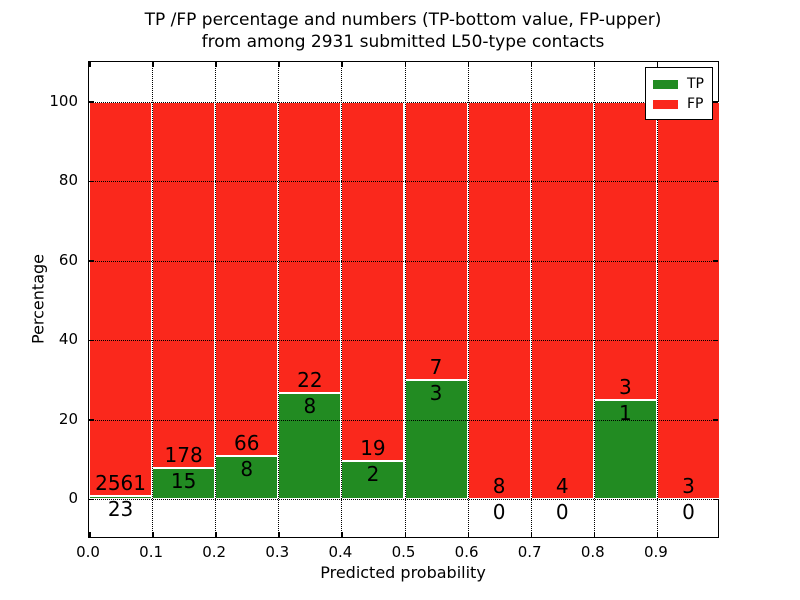  What do you see at coordinates (183, 481) in the screenshot?
I see `tp-count-label: 15` at bounding box center [183, 481].